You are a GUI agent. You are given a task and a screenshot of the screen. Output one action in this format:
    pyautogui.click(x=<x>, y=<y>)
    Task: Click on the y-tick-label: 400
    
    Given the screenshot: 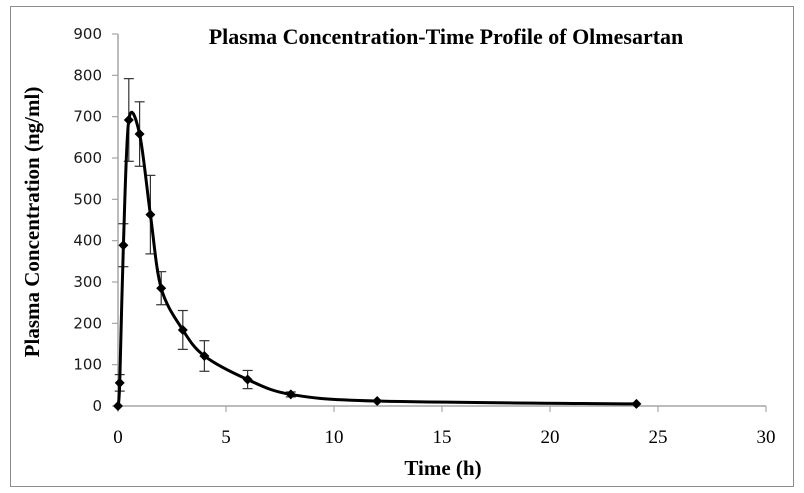 What is the action you would take?
    pyautogui.click(x=87, y=241)
    